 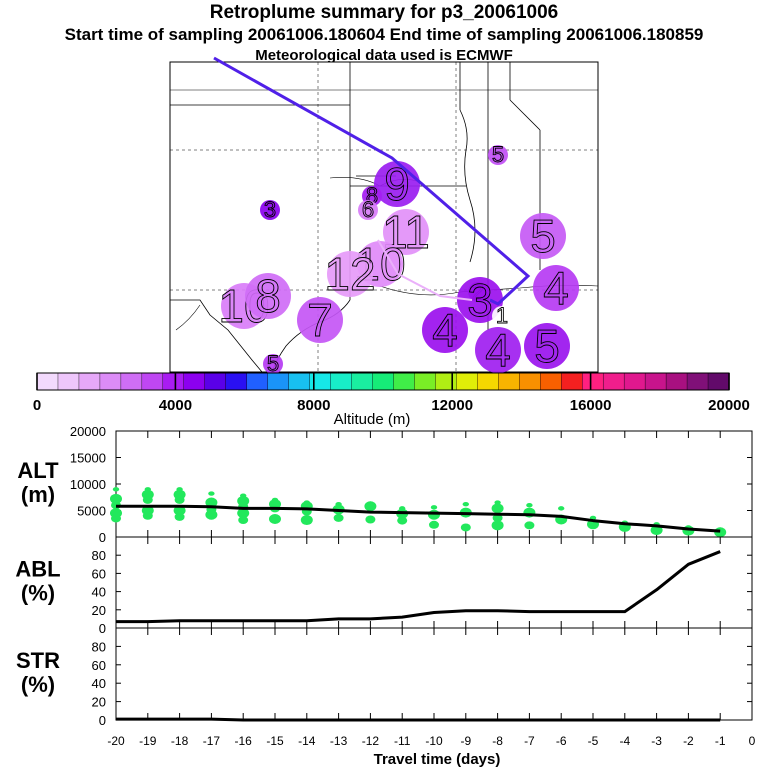 I want to click on y-tick-label: 40, so click(x=99, y=683).